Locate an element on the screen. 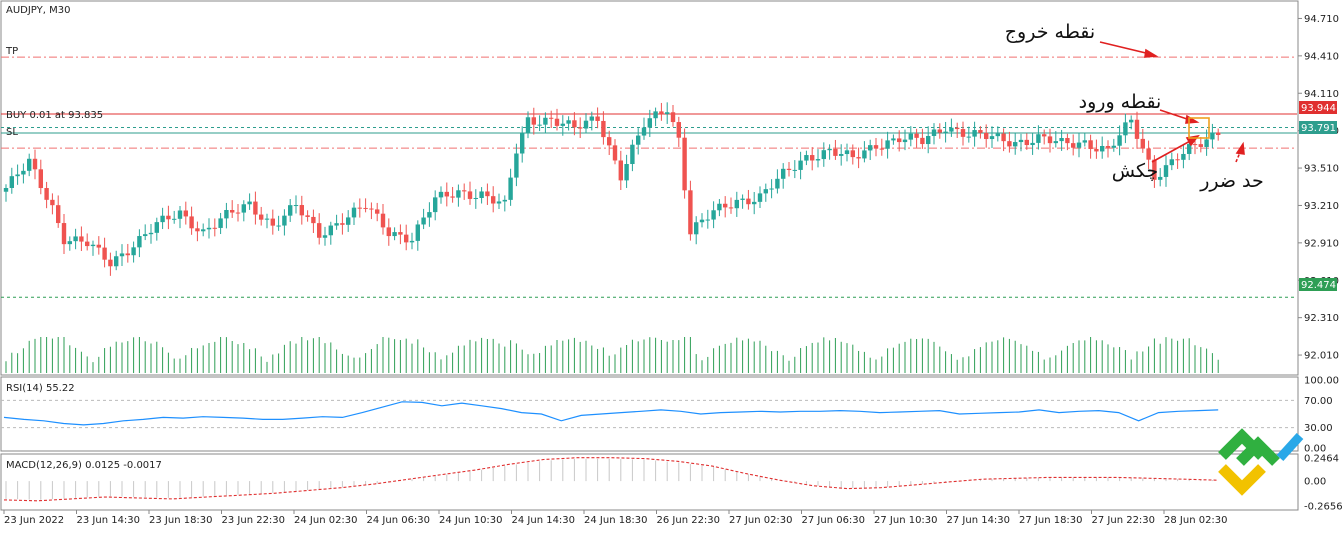 This screenshot has width=1344, height=533. time-tick-label: 24 Jun 02:30 is located at coordinates (326, 520).